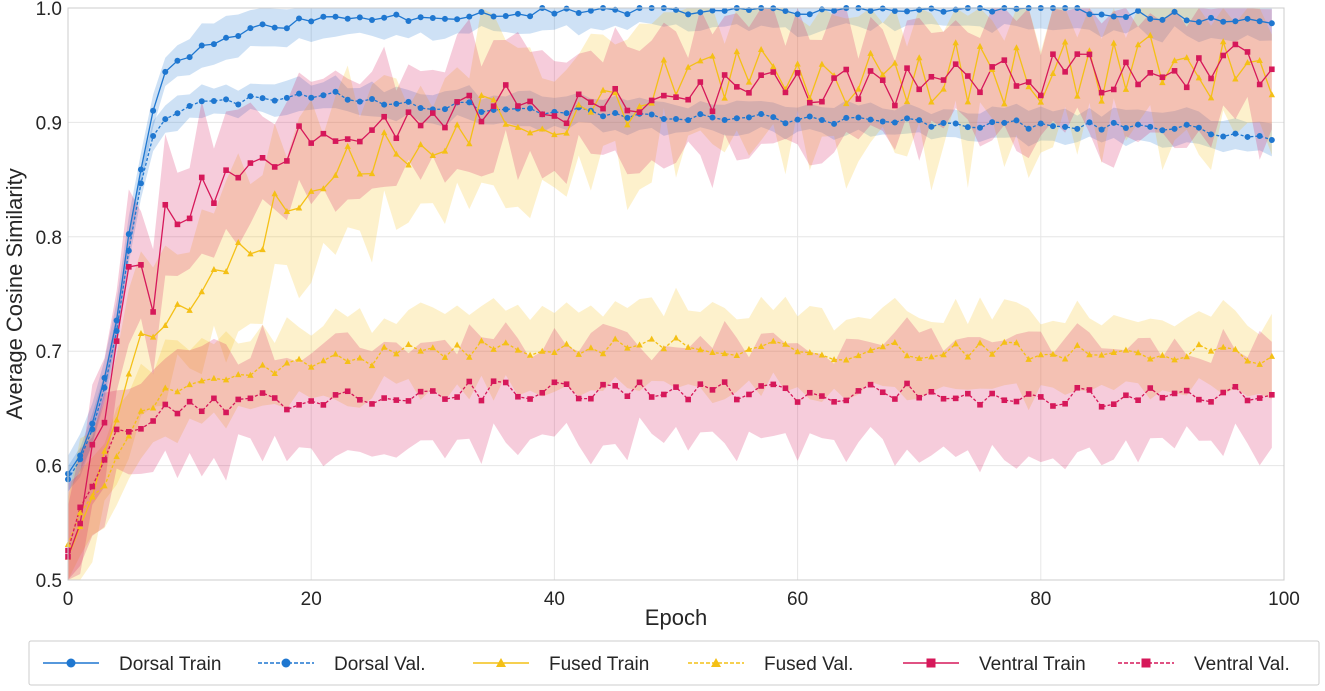  What do you see at coordinates (68, 599) in the screenshot?
I see `x-tick-label: 0` at bounding box center [68, 599].